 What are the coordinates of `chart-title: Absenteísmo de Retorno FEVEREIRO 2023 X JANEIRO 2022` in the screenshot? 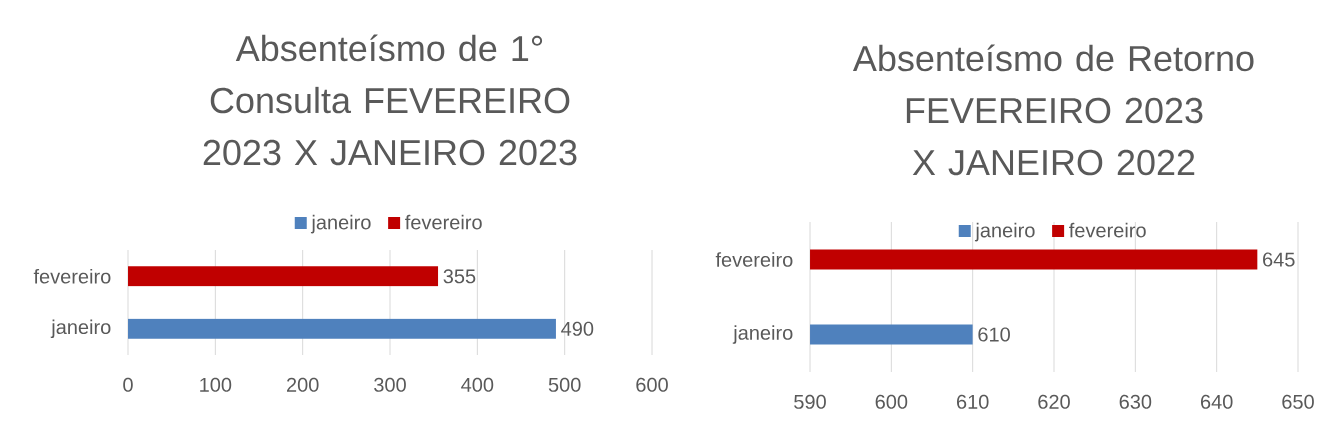 It's located at (1053, 110).